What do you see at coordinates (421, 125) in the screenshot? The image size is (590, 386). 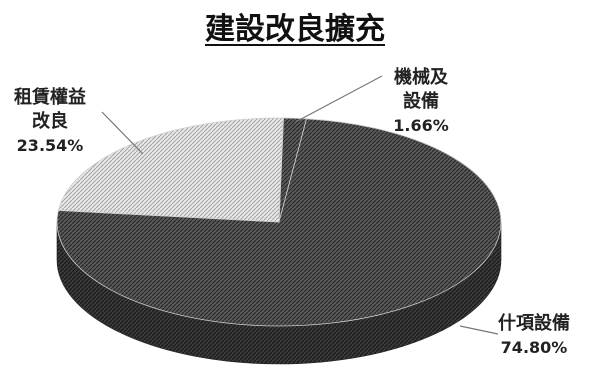 I see `slice-value-machinery: 1.66%` at bounding box center [421, 125].